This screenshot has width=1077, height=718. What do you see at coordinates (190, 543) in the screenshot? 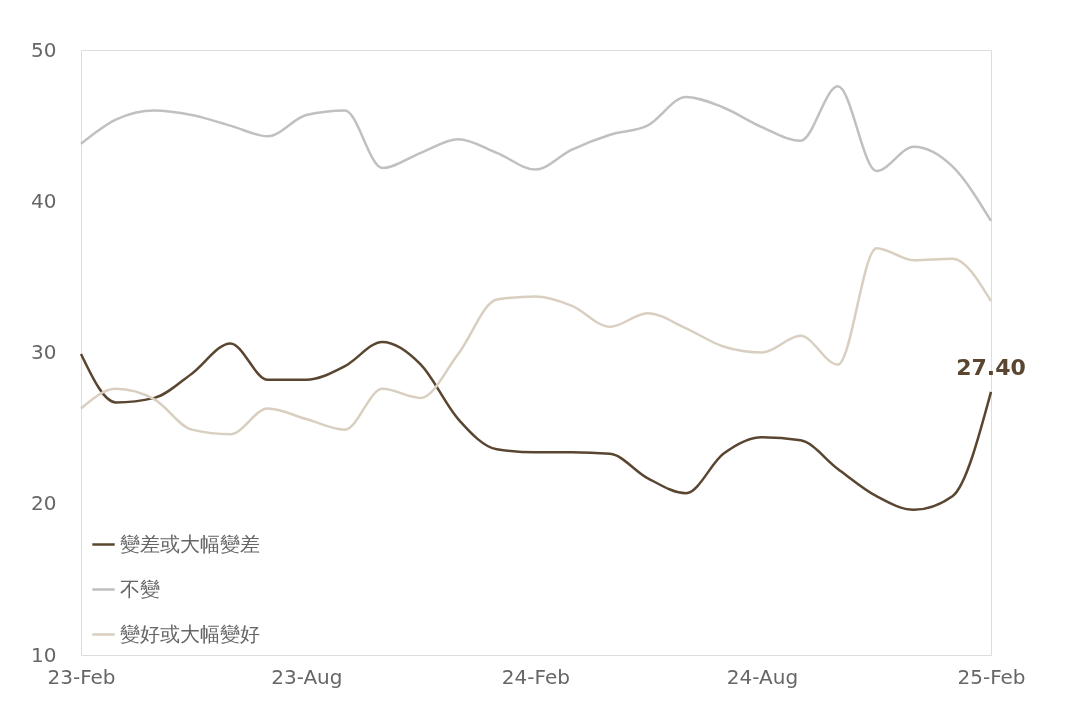
I see `legend-label: 變差或大幅變差` at bounding box center [190, 543].